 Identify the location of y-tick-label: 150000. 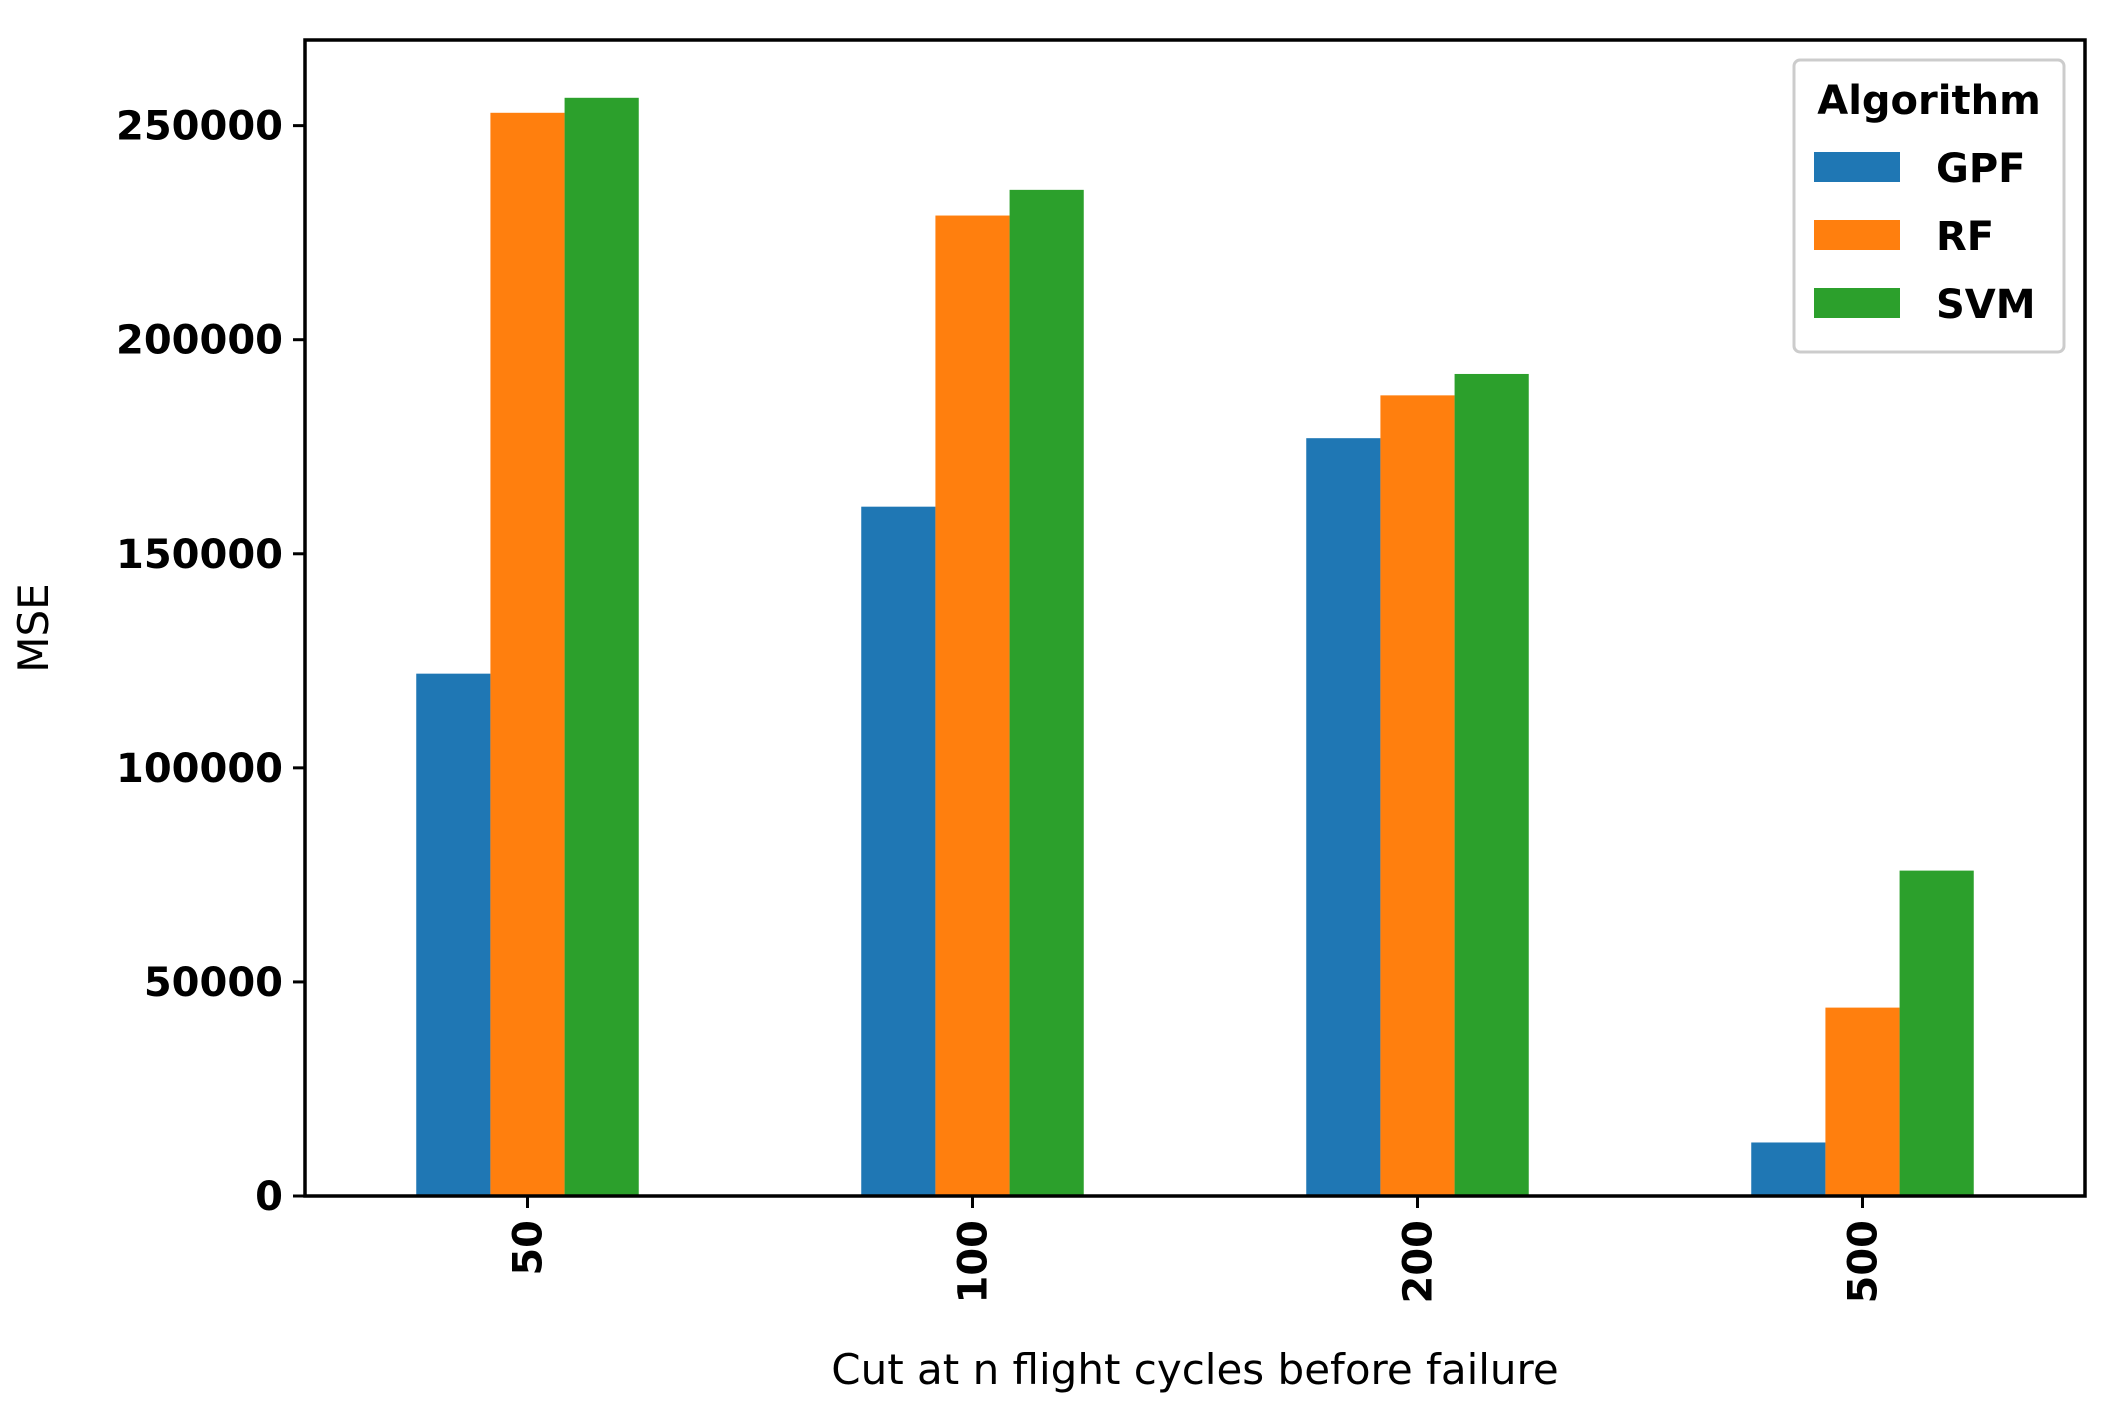
(199, 555).